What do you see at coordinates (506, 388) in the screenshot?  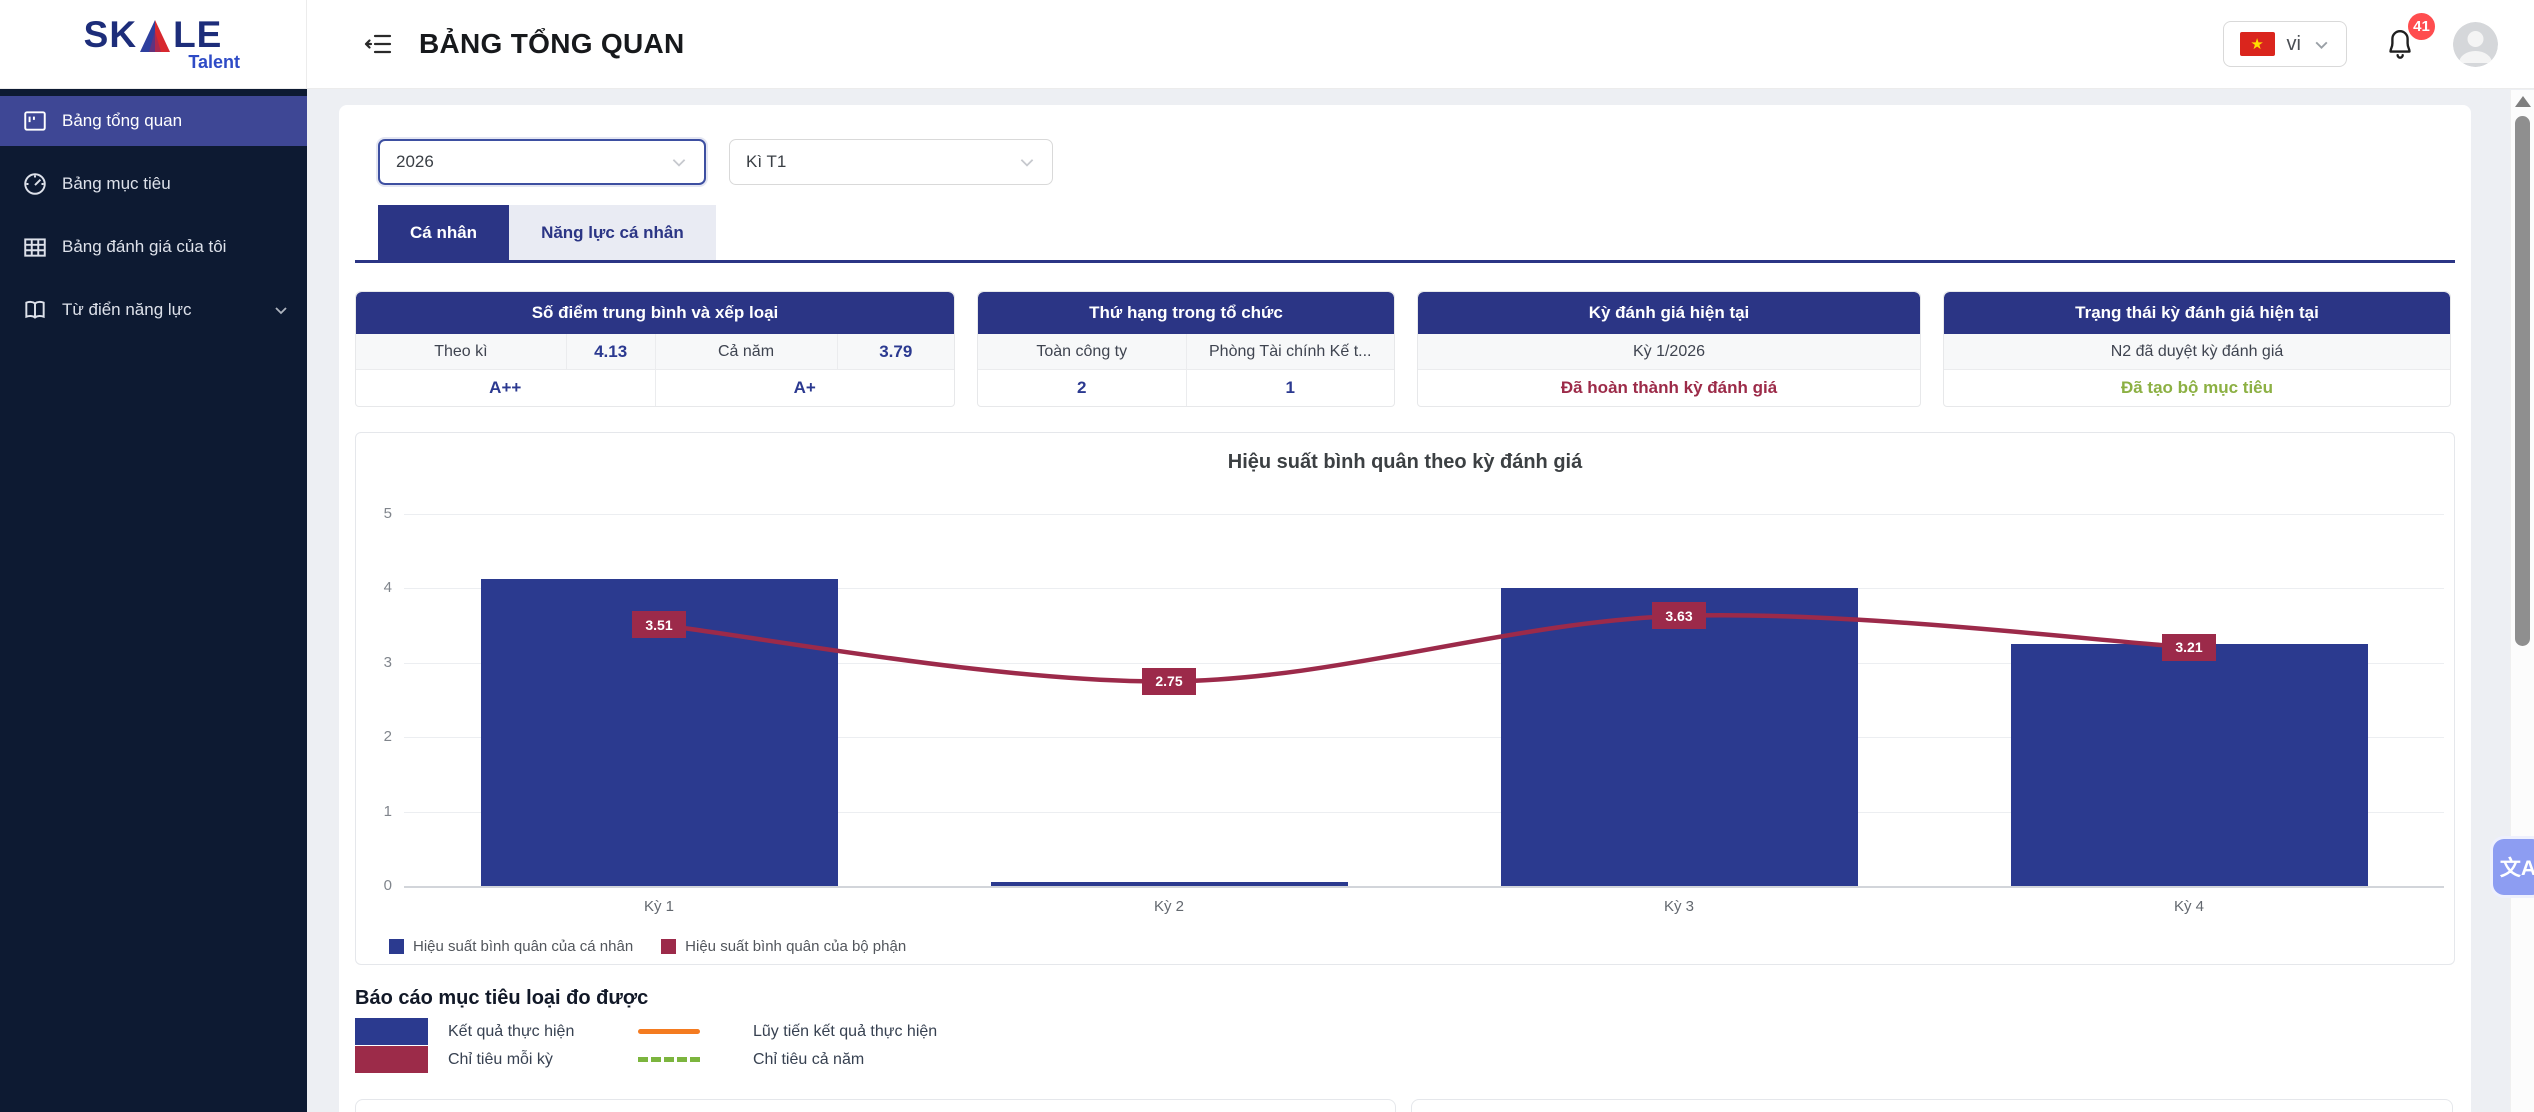 I see `card-cell-grade: A++` at bounding box center [506, 388].